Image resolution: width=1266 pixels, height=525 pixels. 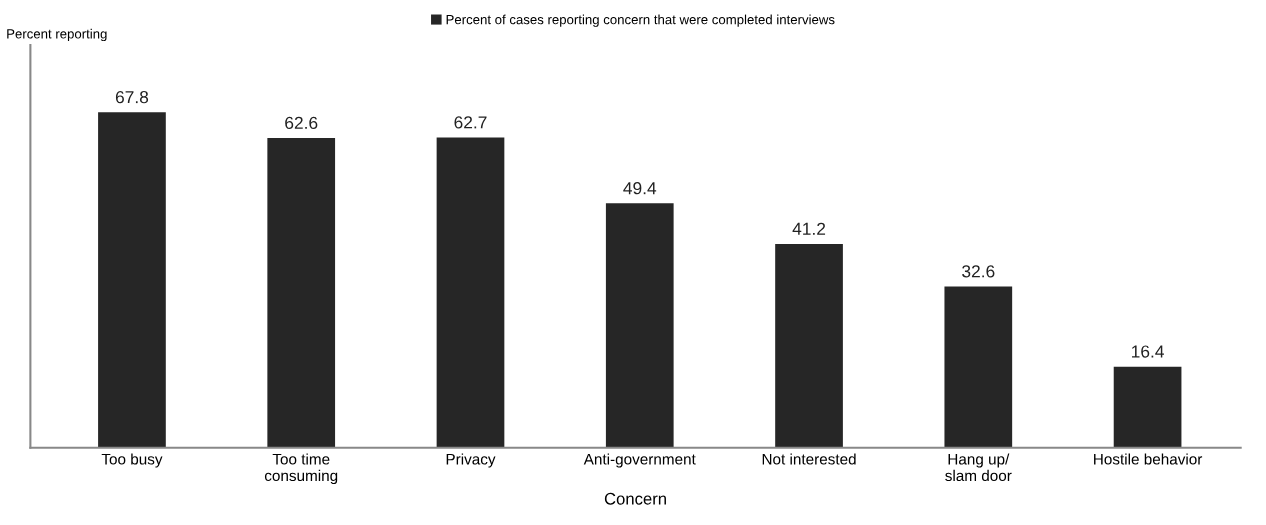 I want to click on x-tick-label: Privacy, so click(x=471, y=460).